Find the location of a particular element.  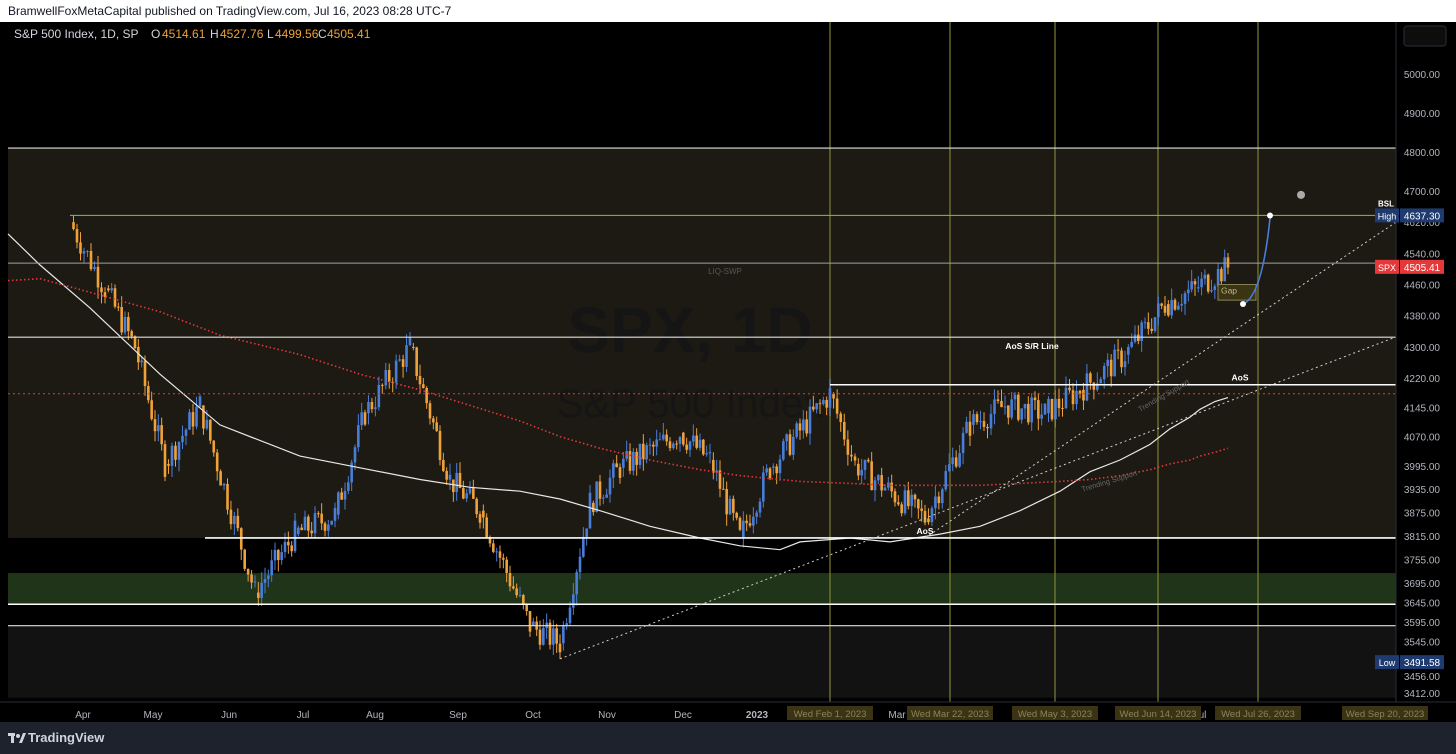

price-axis is located at coordinates (1426, 372).